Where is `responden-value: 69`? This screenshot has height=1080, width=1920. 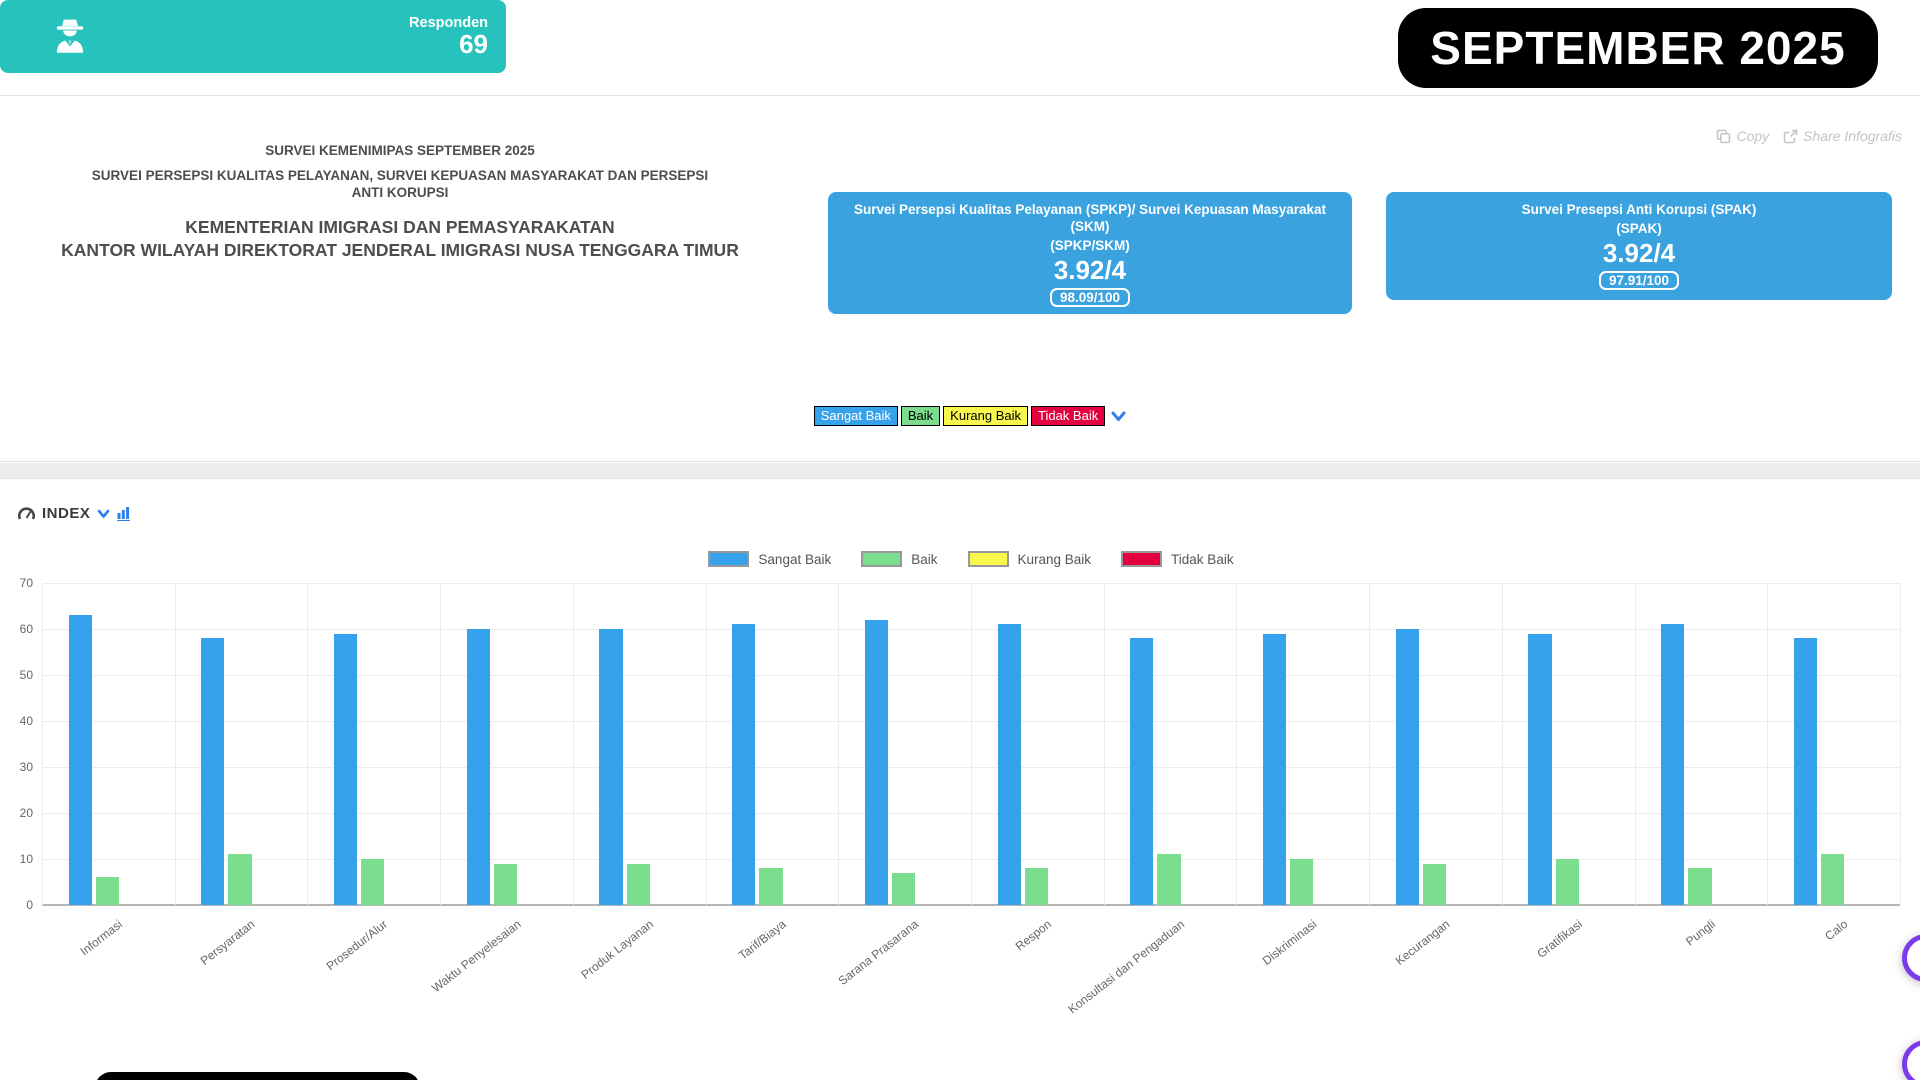 responden-value: 69 is located at coordinates (473, 43).